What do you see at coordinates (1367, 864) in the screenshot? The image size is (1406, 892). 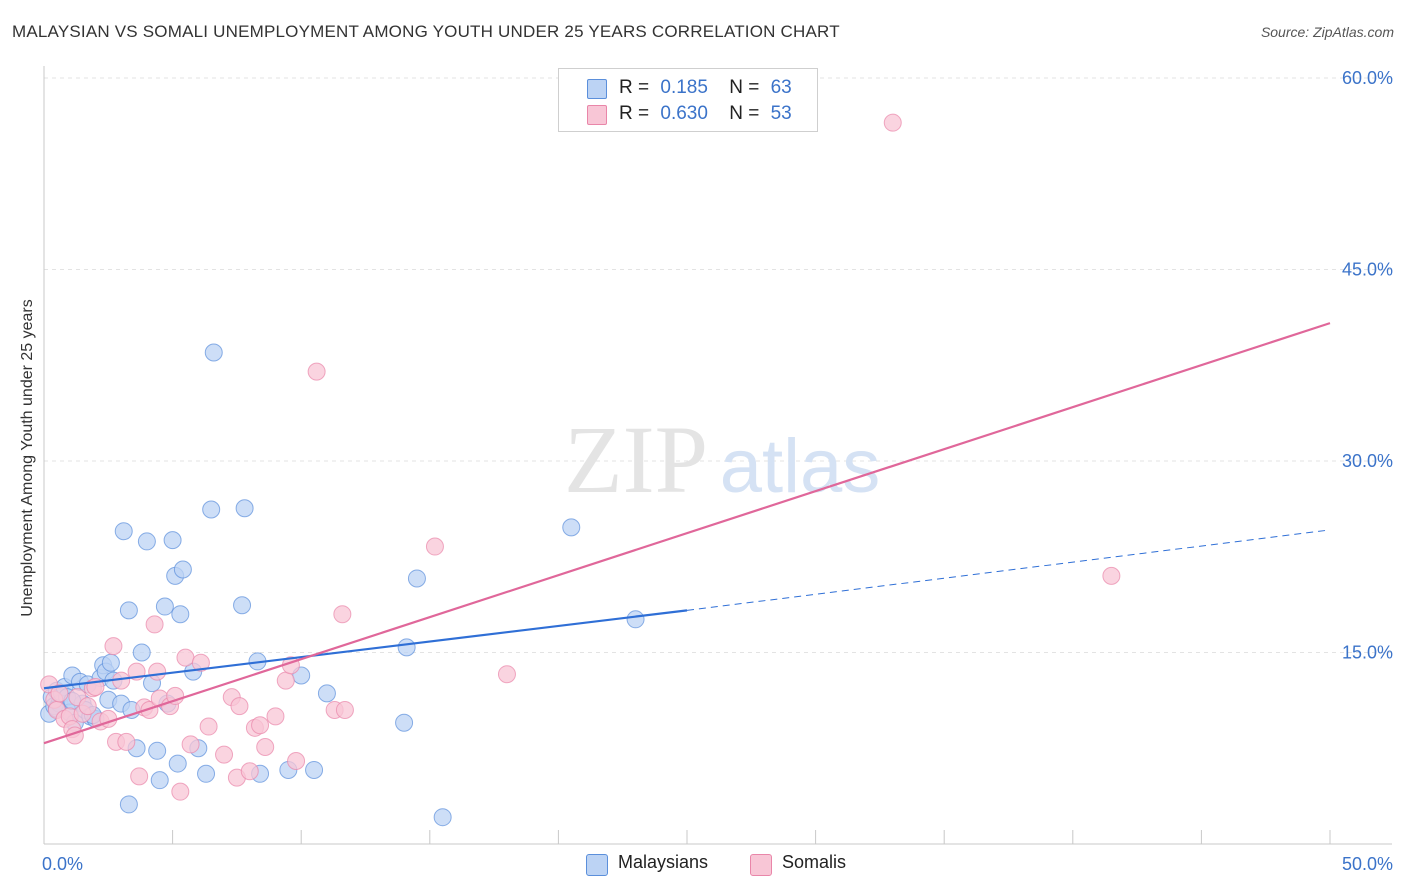 I see `x-tick-label: 50.0%` at bounding box center [1367, 864].